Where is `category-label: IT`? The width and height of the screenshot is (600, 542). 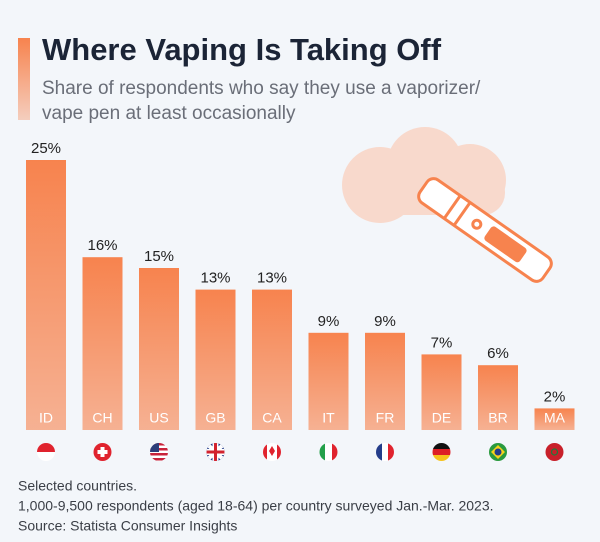
category-label: IT is located at coordinates (328, 418).